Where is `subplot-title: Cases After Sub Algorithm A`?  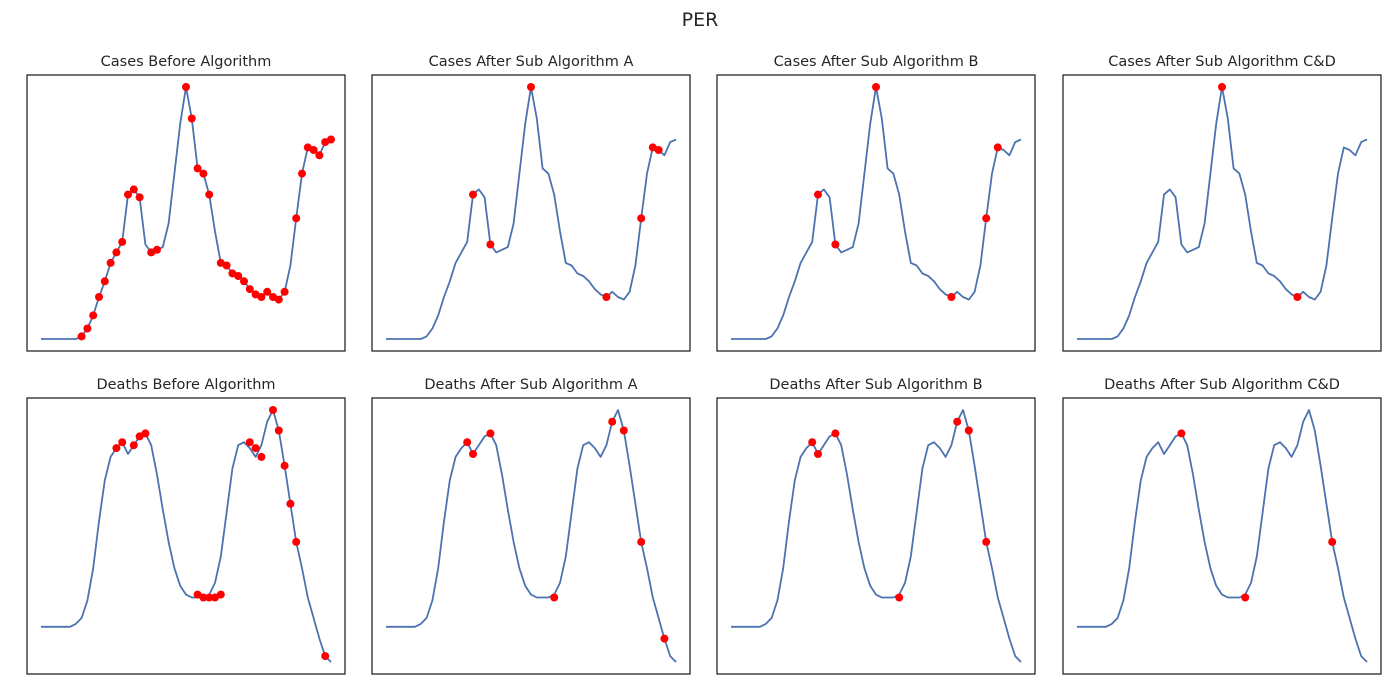 subplot-title: Cases After Sub Algorithm A is located at coordinates (531, 62).